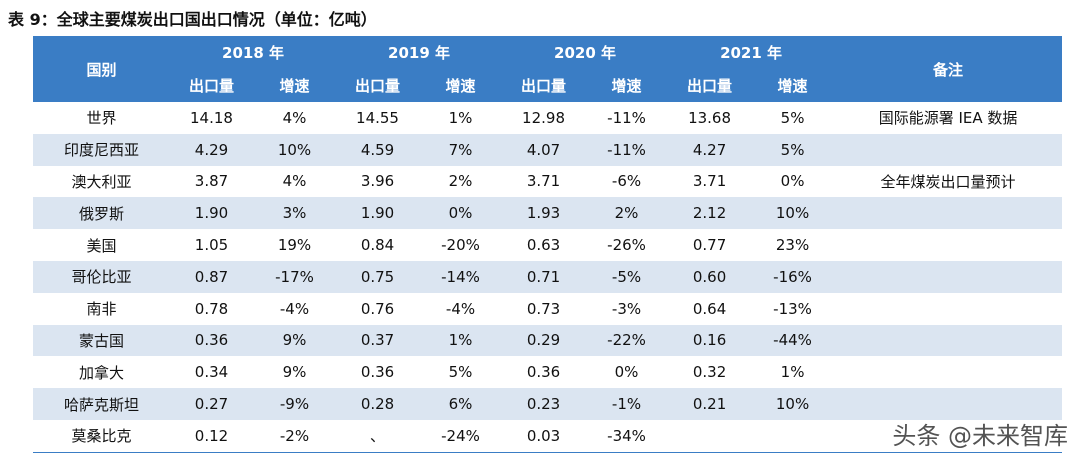 This screenshot has width=1080, height=459. What do you see at coordinates (294, 372) in the screenshot?
I see `table-cell: 9%` at bounding box center [294, 372].